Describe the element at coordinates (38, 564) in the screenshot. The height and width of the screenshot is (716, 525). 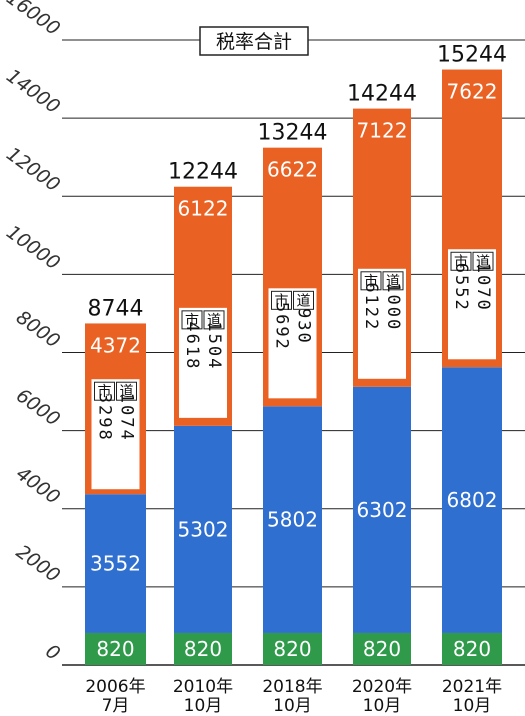
I see `y-tick-label: 2000` at that location.